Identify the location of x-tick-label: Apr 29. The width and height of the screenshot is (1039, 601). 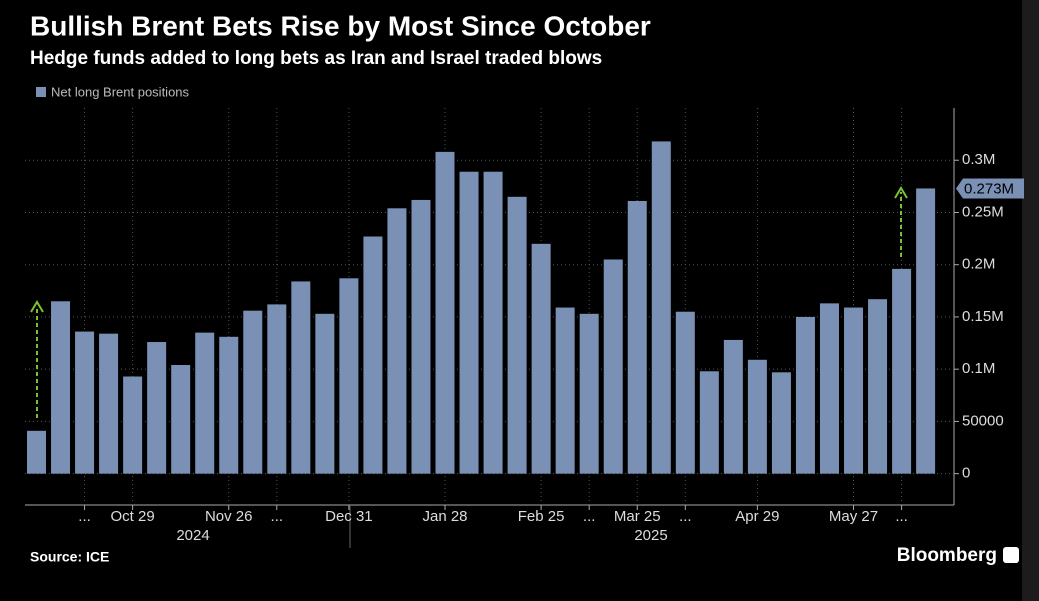
(757, 516).